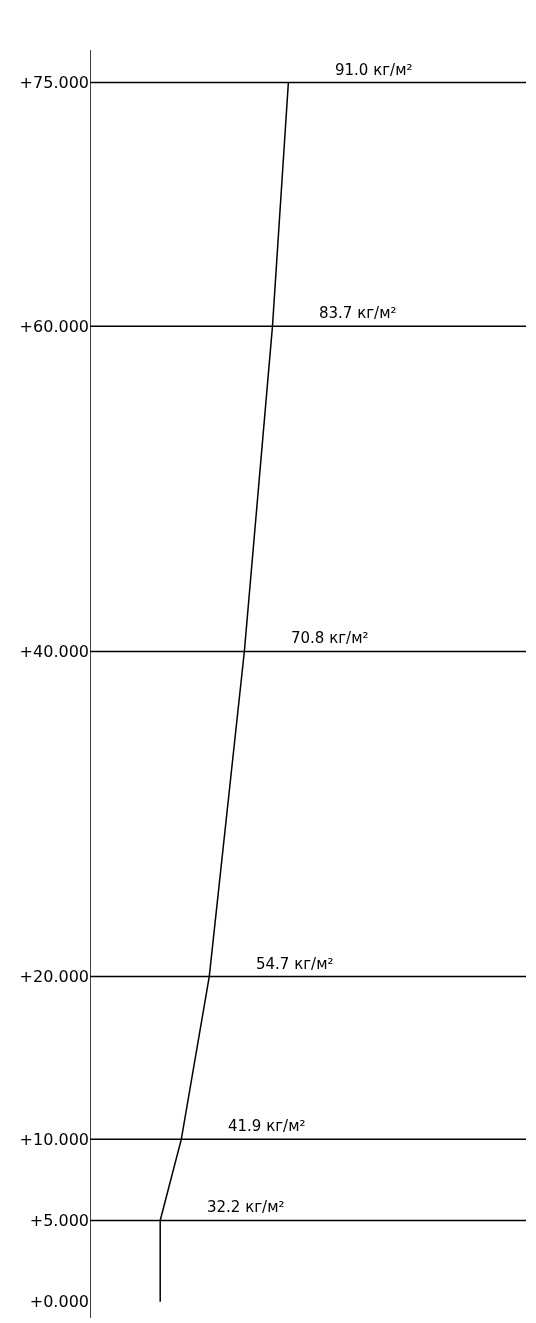 Image resolution: width=536 pixels, height=1323 pixels. Describe the element at coordinates (358, 313) in the screenshot. I see `data-label: 83.7 кг/м²` at that location.